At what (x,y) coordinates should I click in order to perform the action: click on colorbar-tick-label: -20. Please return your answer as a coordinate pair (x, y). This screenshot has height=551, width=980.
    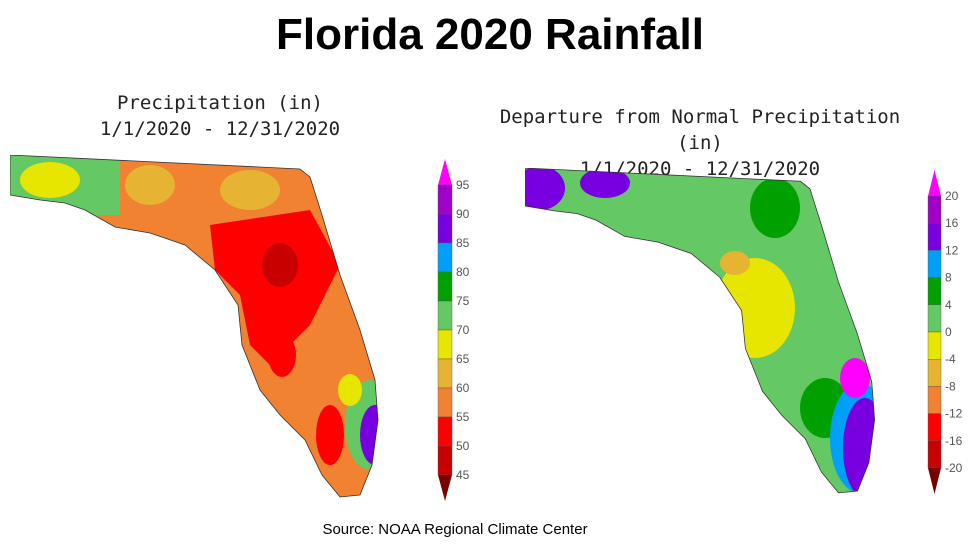
    Looking at the image, I should click on (954, 468).